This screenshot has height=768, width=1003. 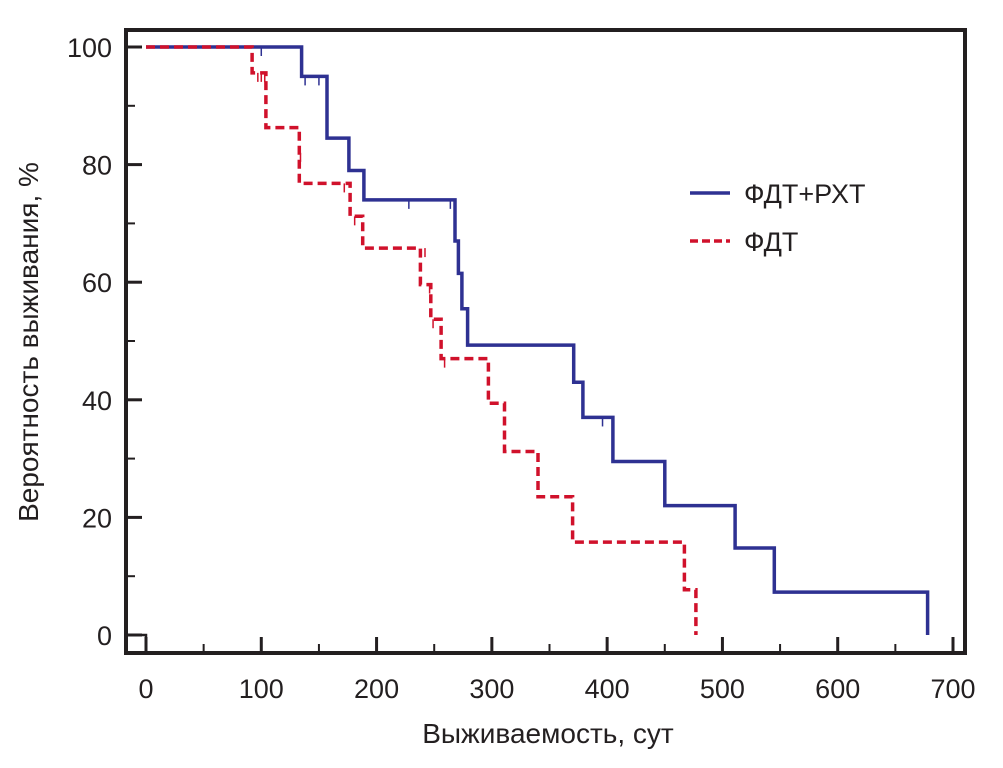 I want to click on legend: ФДТ+РХТ ФДТ, so click(x=777, y=218).